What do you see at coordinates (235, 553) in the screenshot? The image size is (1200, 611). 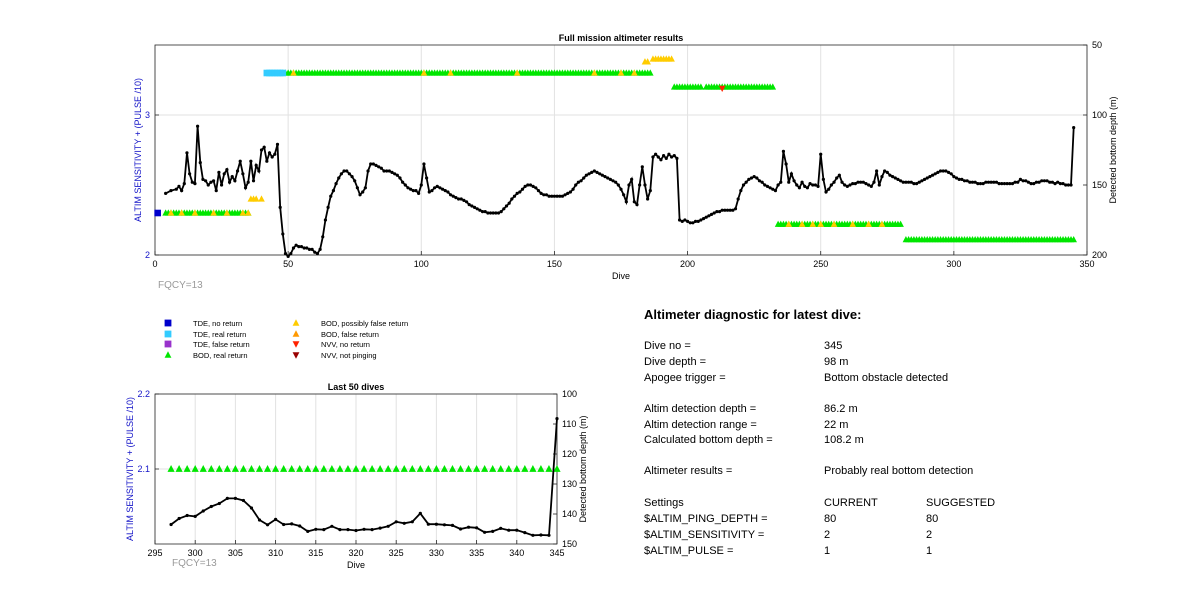 I see `x-tick-label: 305` at bounding box center [235, 553].